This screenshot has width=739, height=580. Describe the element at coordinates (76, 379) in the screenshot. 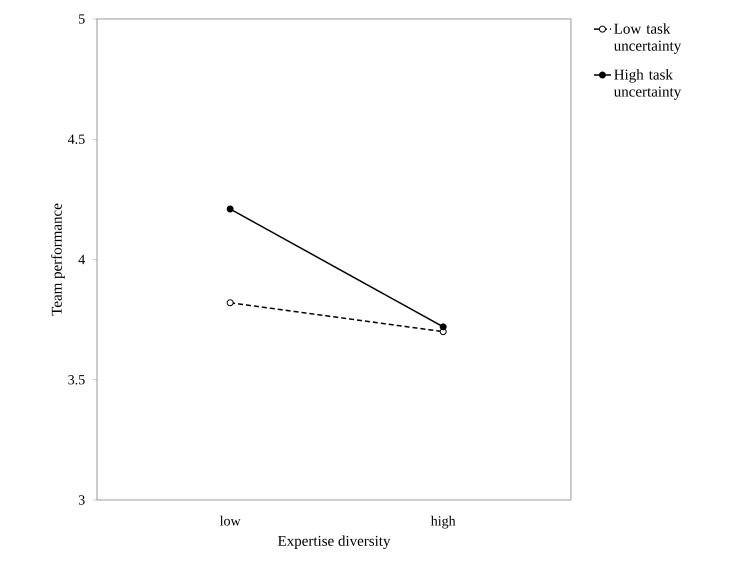

I see `y-tick-label: 3.5` at that location.